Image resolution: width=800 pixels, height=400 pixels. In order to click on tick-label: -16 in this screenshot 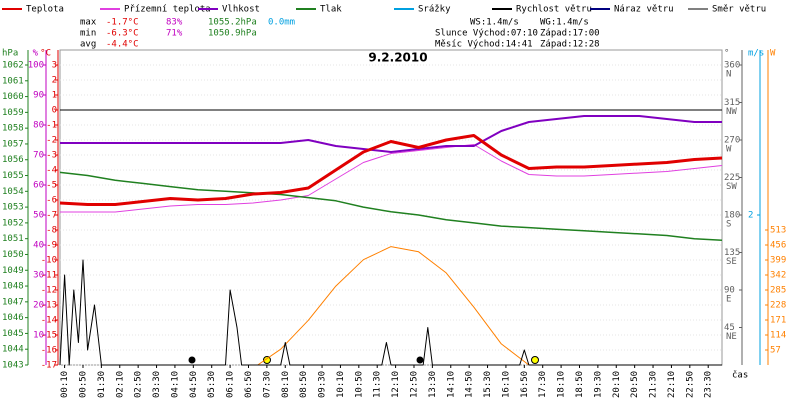, I will do `click(49, 351)`.